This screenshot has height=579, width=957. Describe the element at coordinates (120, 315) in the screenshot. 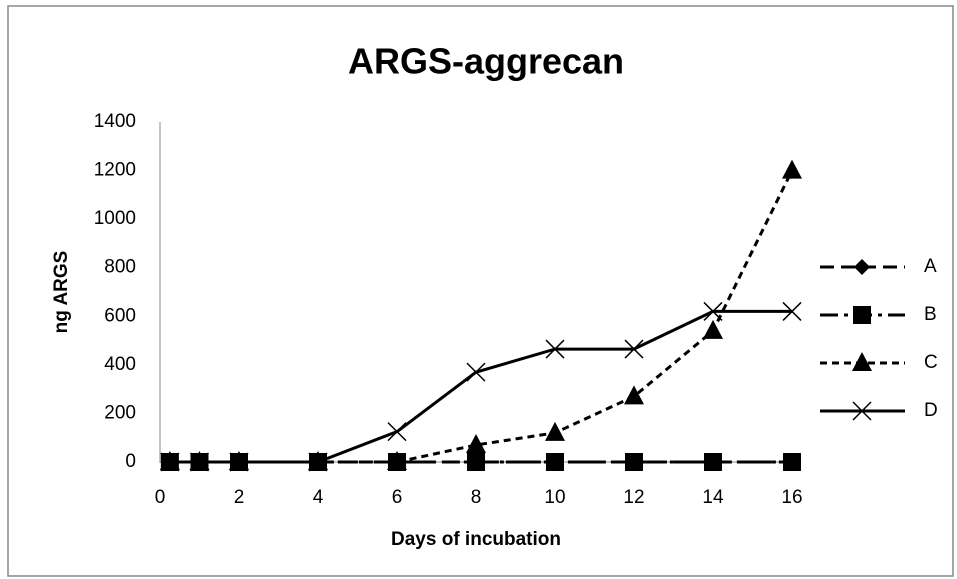

I see `y-tick-label: 600` at that location.